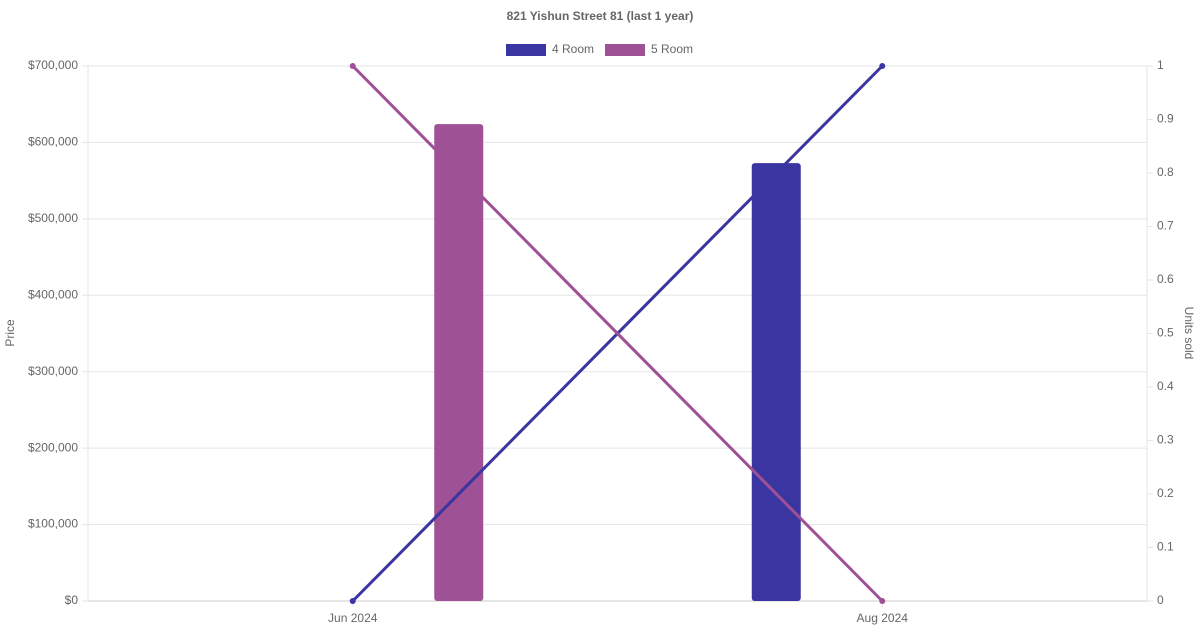  What do you see at coordinates (1160, 600) in the screenshot?
I see `y2-tick-label: 0` at bounding box center [1160, 600].